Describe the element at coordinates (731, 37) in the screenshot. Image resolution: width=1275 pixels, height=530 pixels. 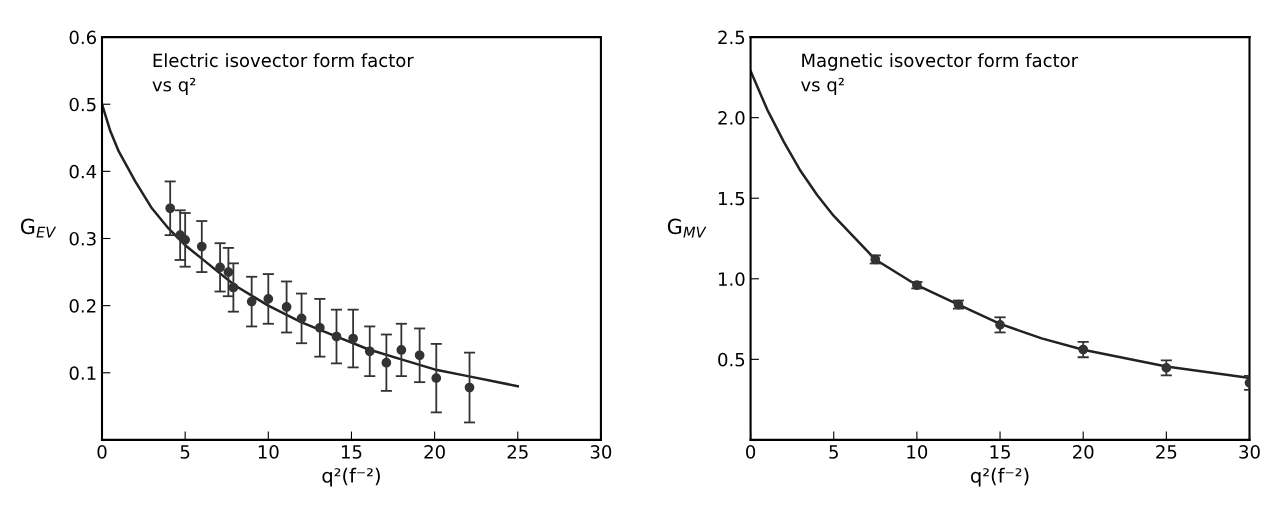
I see `y-tick-label: 2.5` at that location.